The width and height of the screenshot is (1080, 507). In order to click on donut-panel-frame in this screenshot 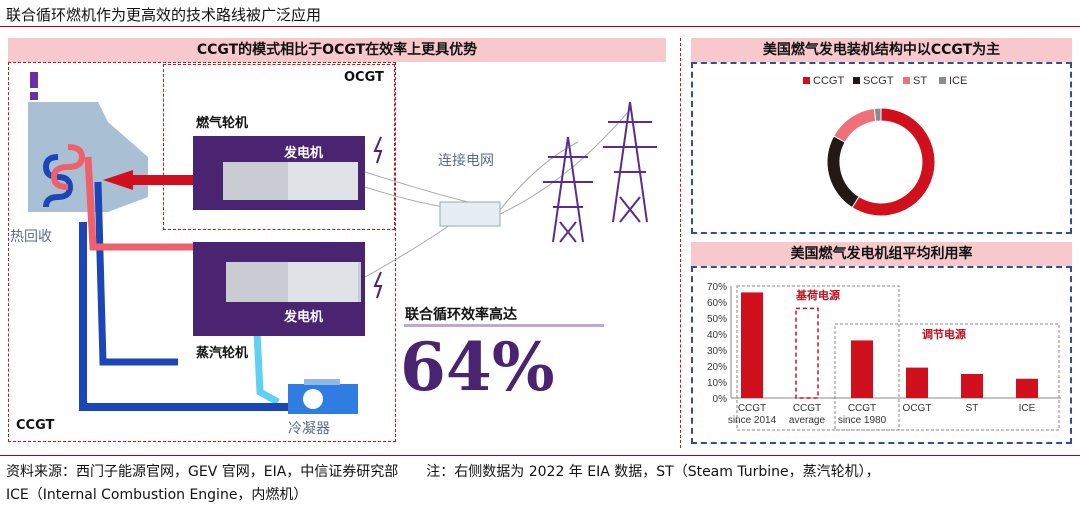, I will do `click(881, 148)`.